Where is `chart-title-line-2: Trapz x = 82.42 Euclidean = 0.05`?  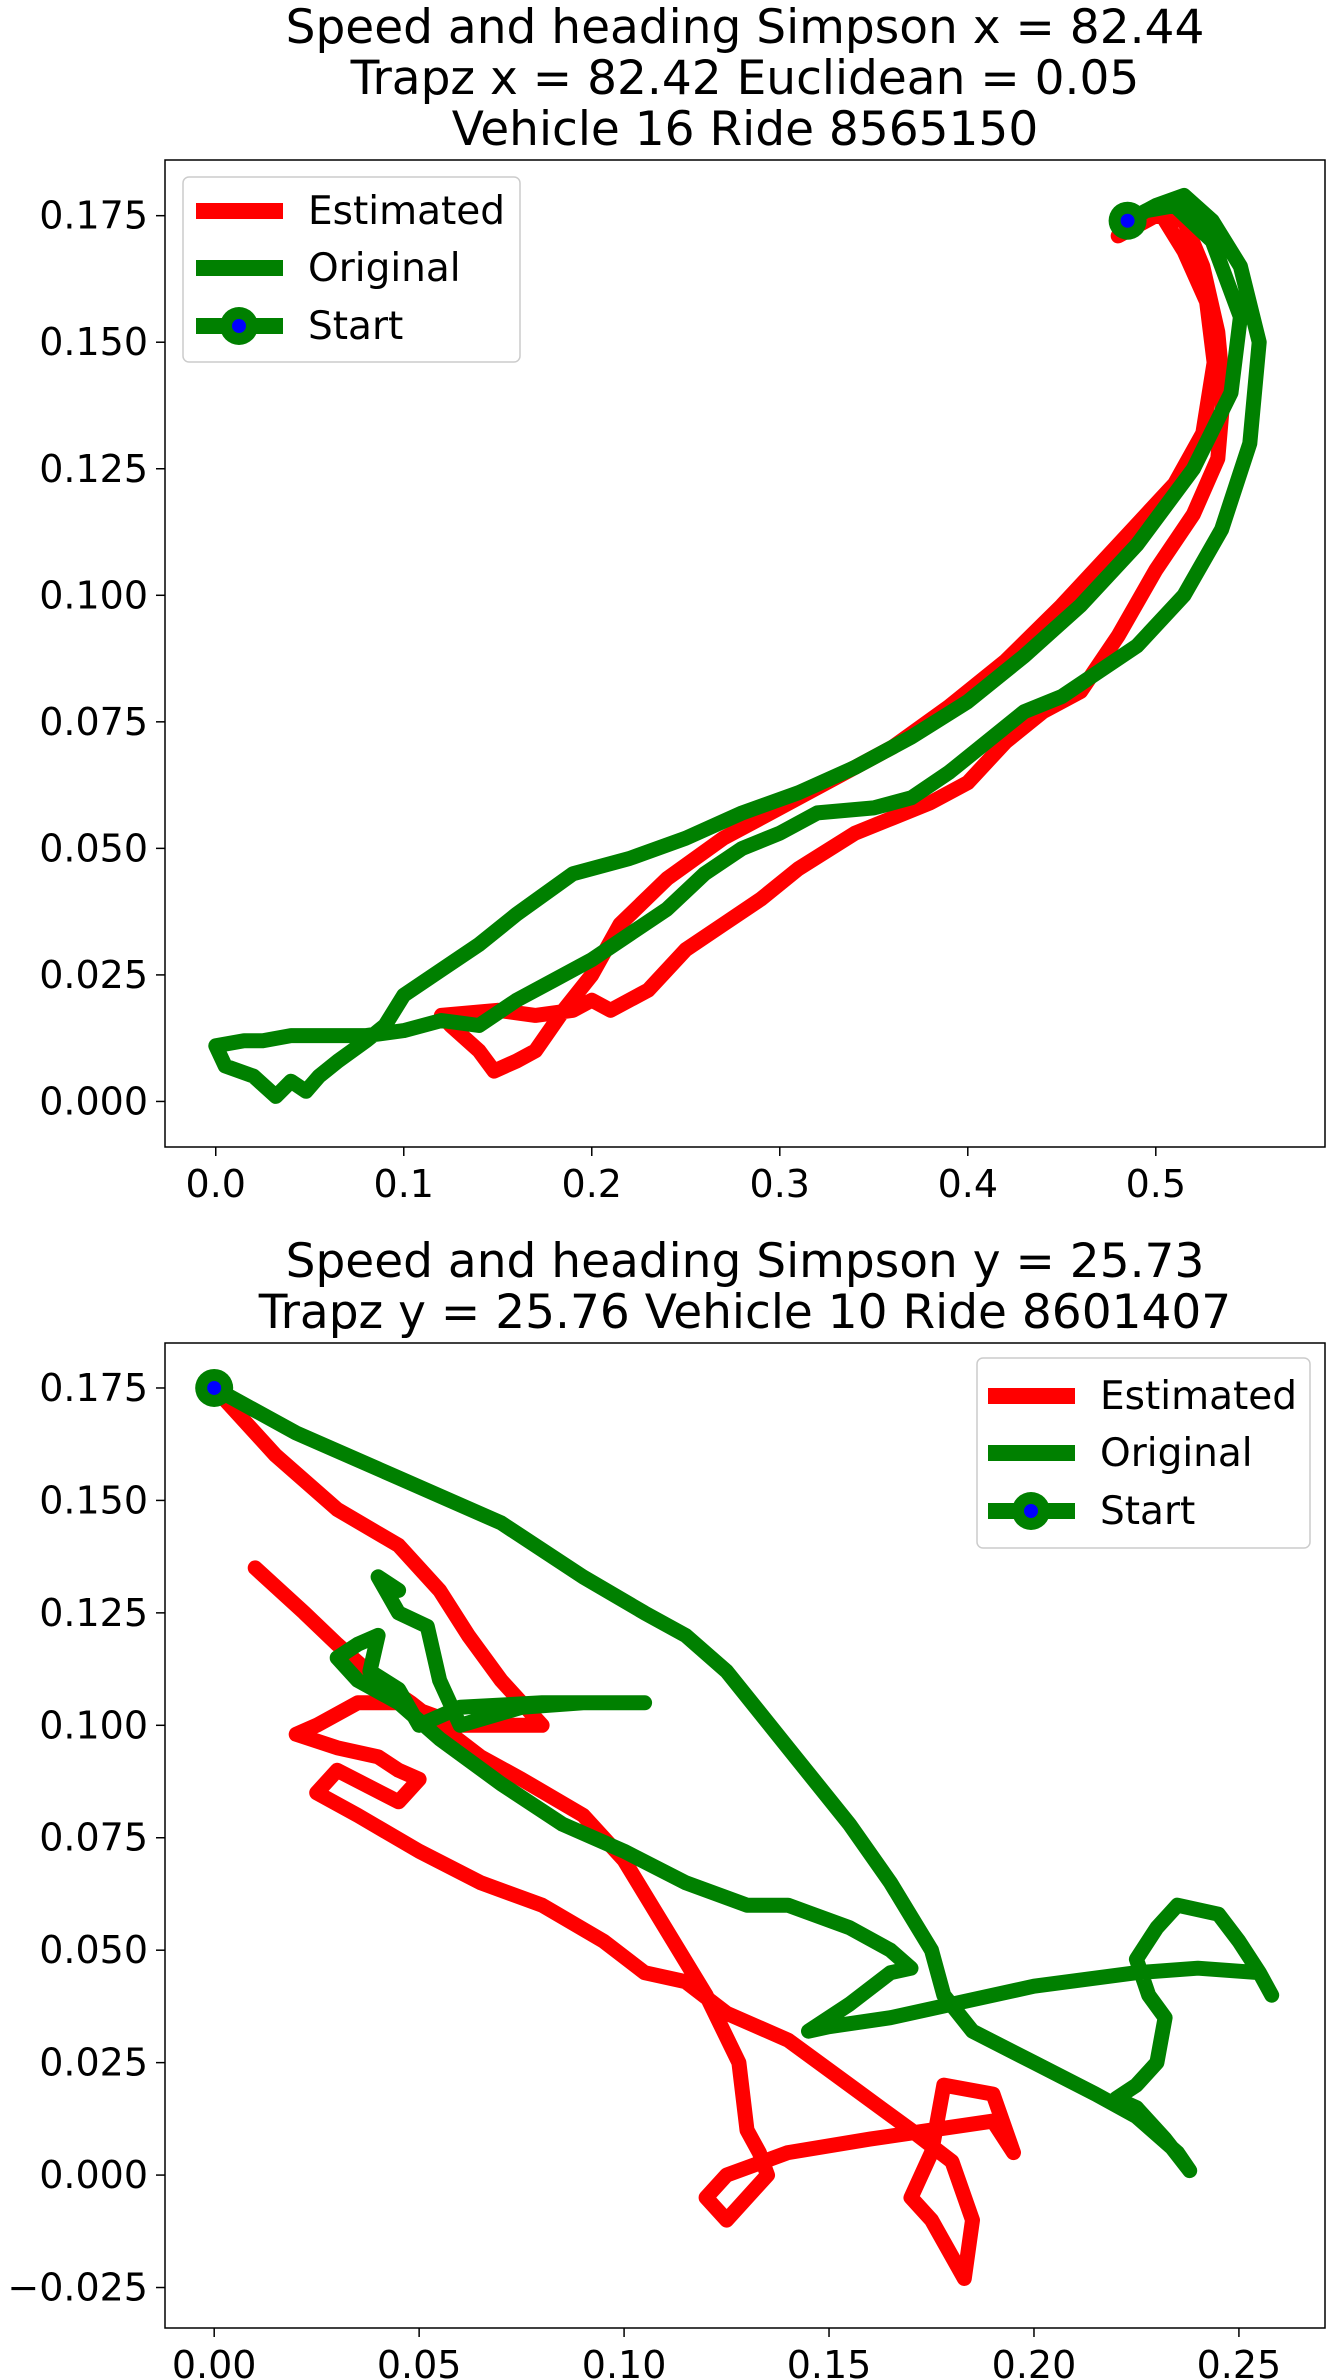
chart-title-line-2: Trapz x = 82.42 Euclidean = 0.05 is located at coordinates (745, 78).